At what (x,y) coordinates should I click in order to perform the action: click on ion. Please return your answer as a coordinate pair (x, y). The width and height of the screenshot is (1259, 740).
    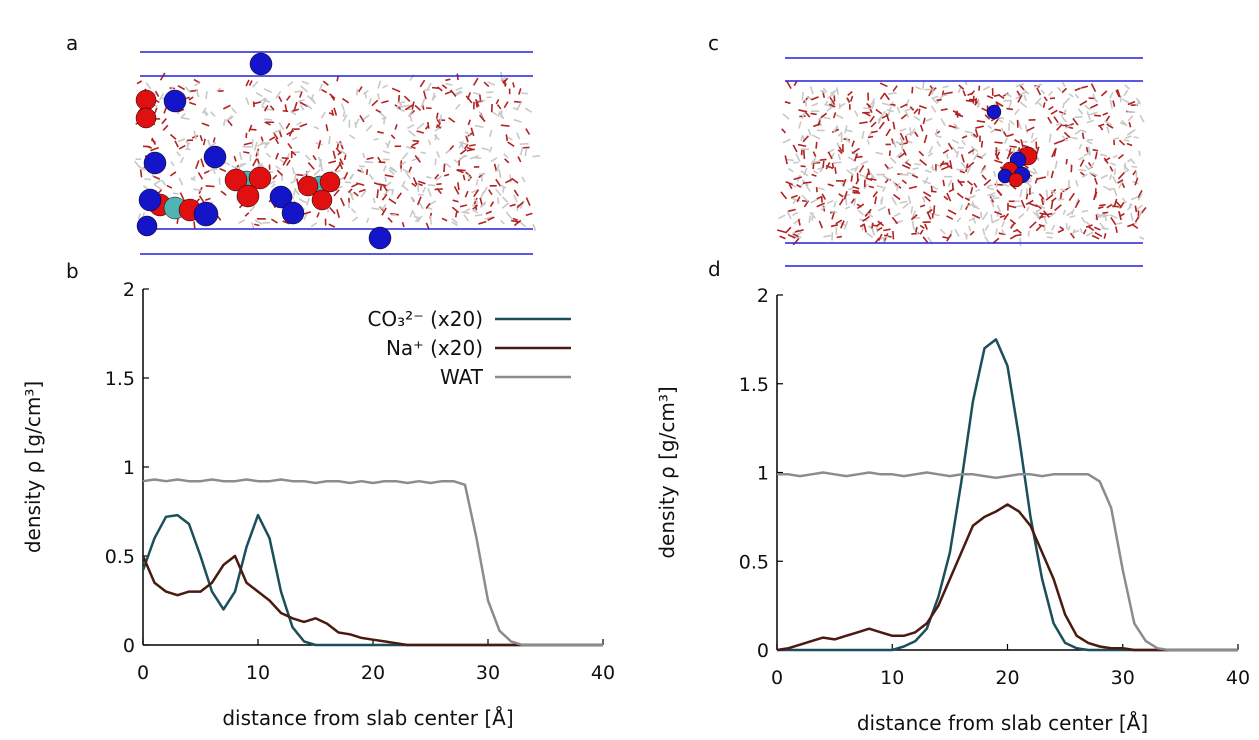
    Looking at the image, I should click on (236, 180).